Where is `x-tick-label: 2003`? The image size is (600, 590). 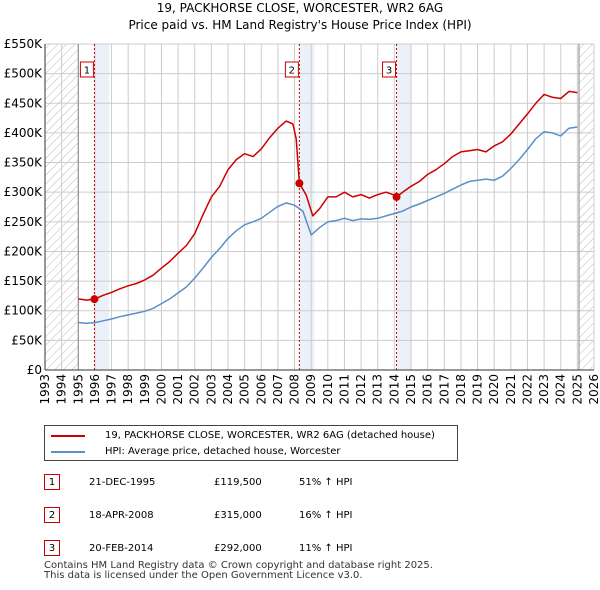 x-tick-label: 2003 is located at coordinates (211, 389).